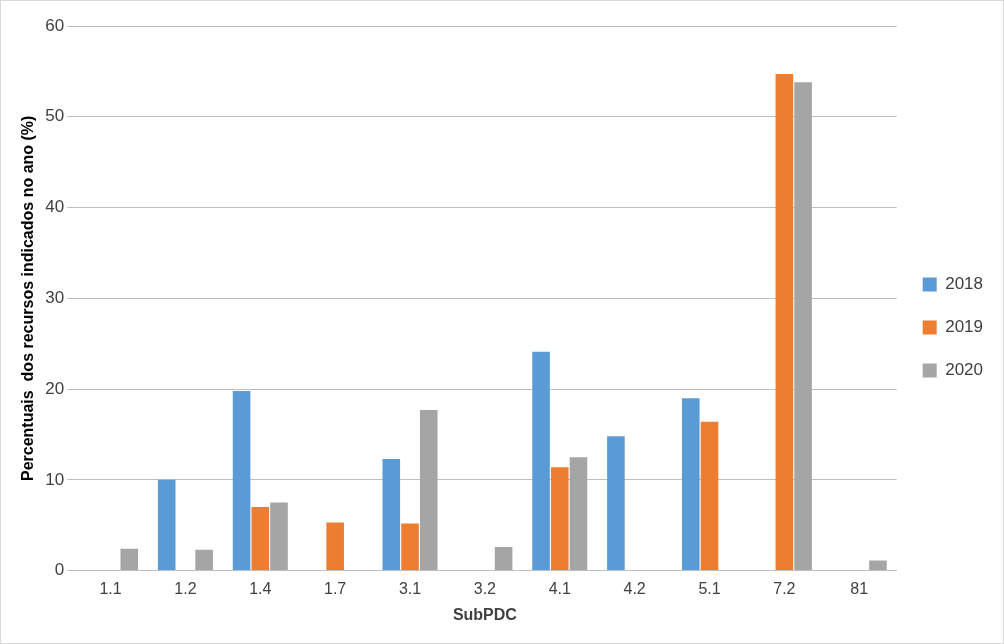 Image resolution: width=1004 pixels, height=644 pixels. What do you see at coordinates (110, 588) in the screenshot?
I see `x-tick-label: 1.1` at bounding box center [110, 588].